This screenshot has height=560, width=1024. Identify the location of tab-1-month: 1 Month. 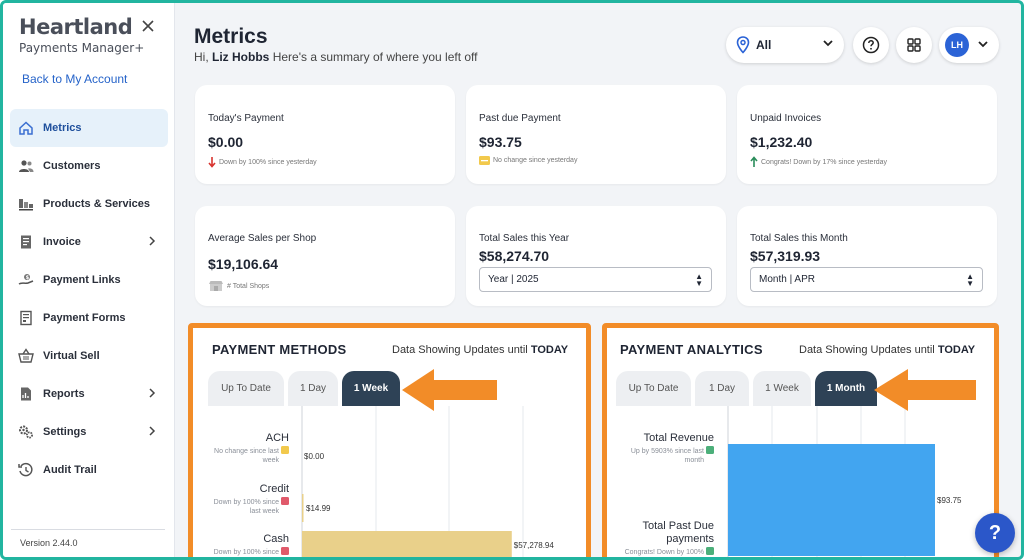
(846, 388).